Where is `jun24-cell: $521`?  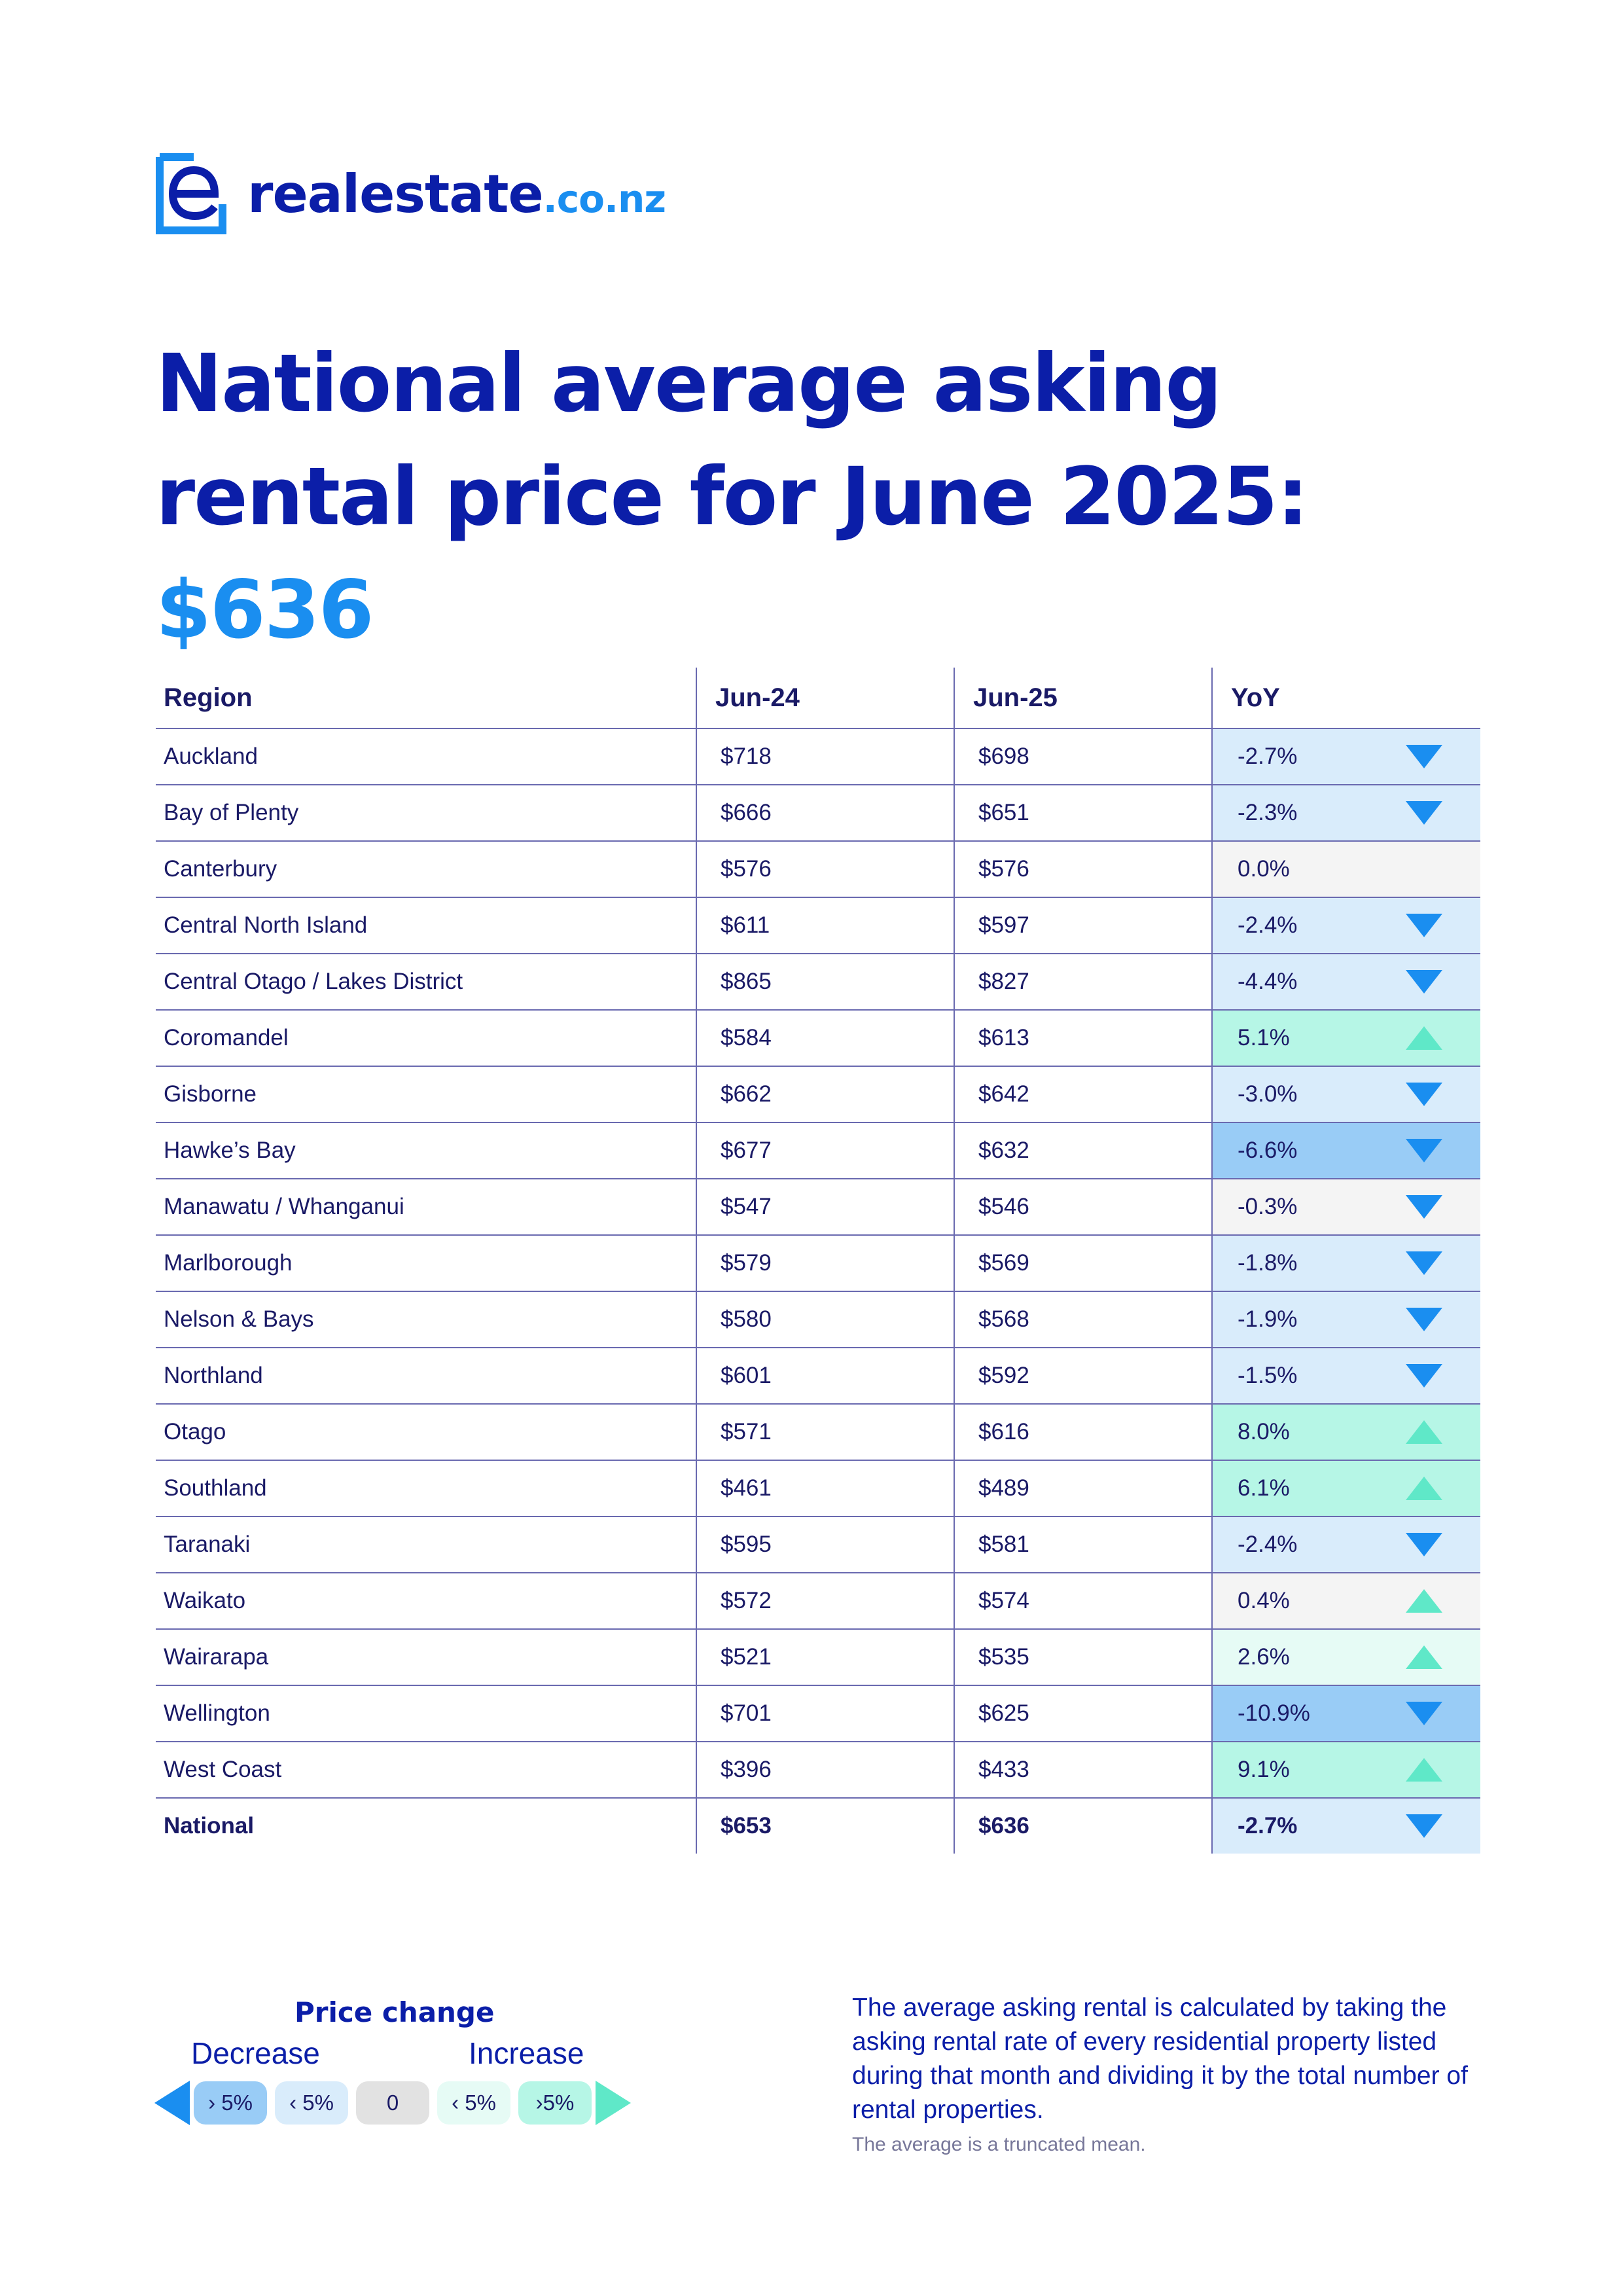
jun24-cell: $521 is located at coordinates (825, 1656).